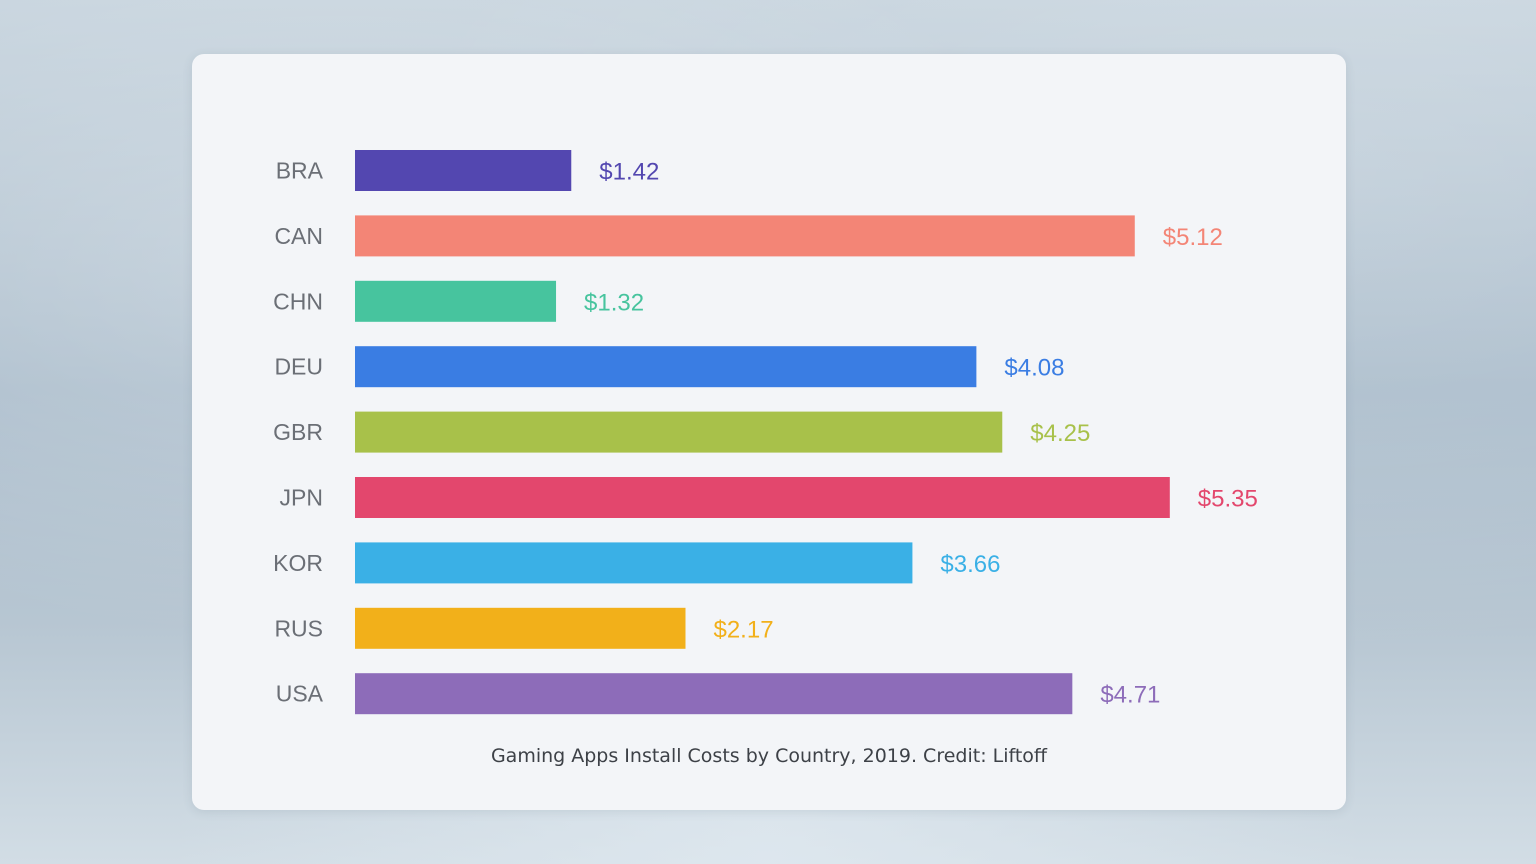 The image size is (1536, 864). I want to click on bar-chn, so click(456, 301).